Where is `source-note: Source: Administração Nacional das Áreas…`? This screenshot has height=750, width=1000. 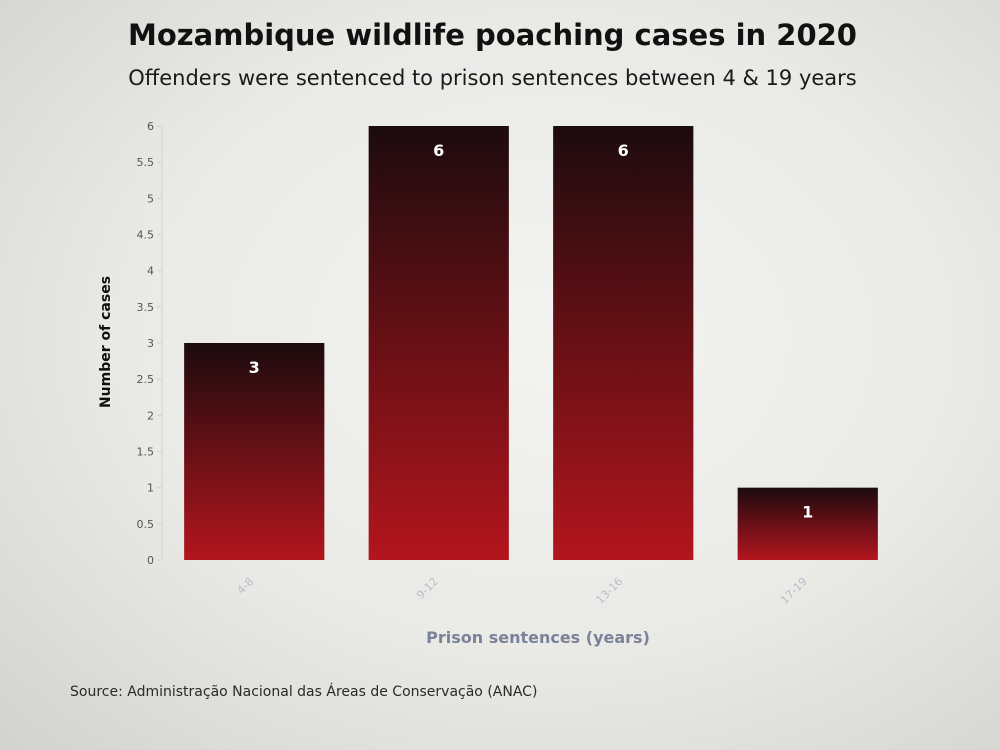 source-note: Source: Administração Nacional das Áreas… is located at coordinates (304, 692).